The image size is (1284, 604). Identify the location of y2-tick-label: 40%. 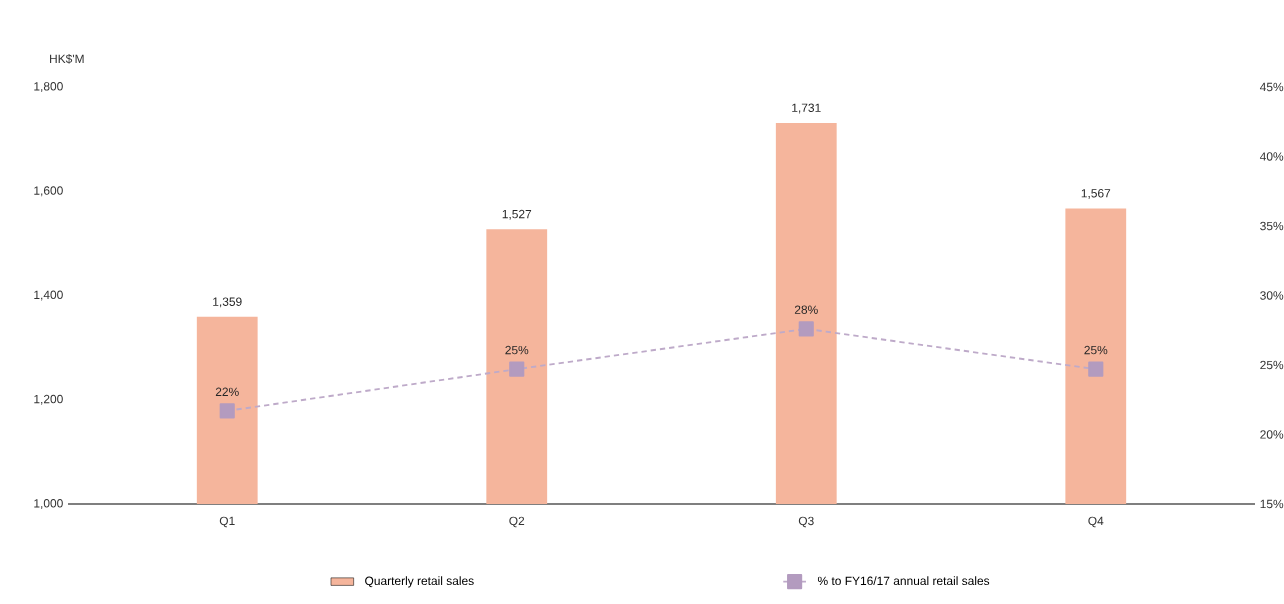
(1271, 156).